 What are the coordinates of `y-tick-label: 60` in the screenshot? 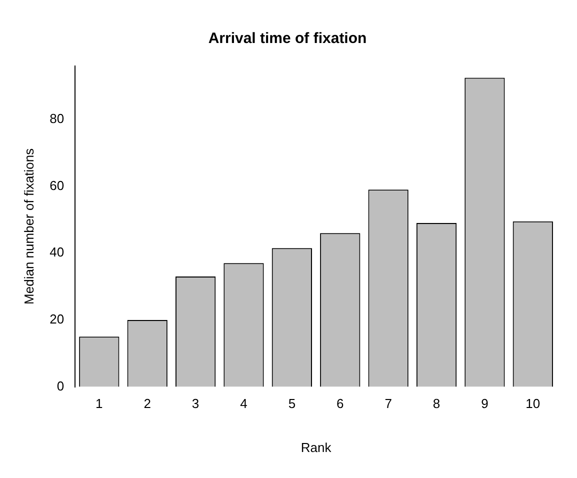 It's located at (57, 185).